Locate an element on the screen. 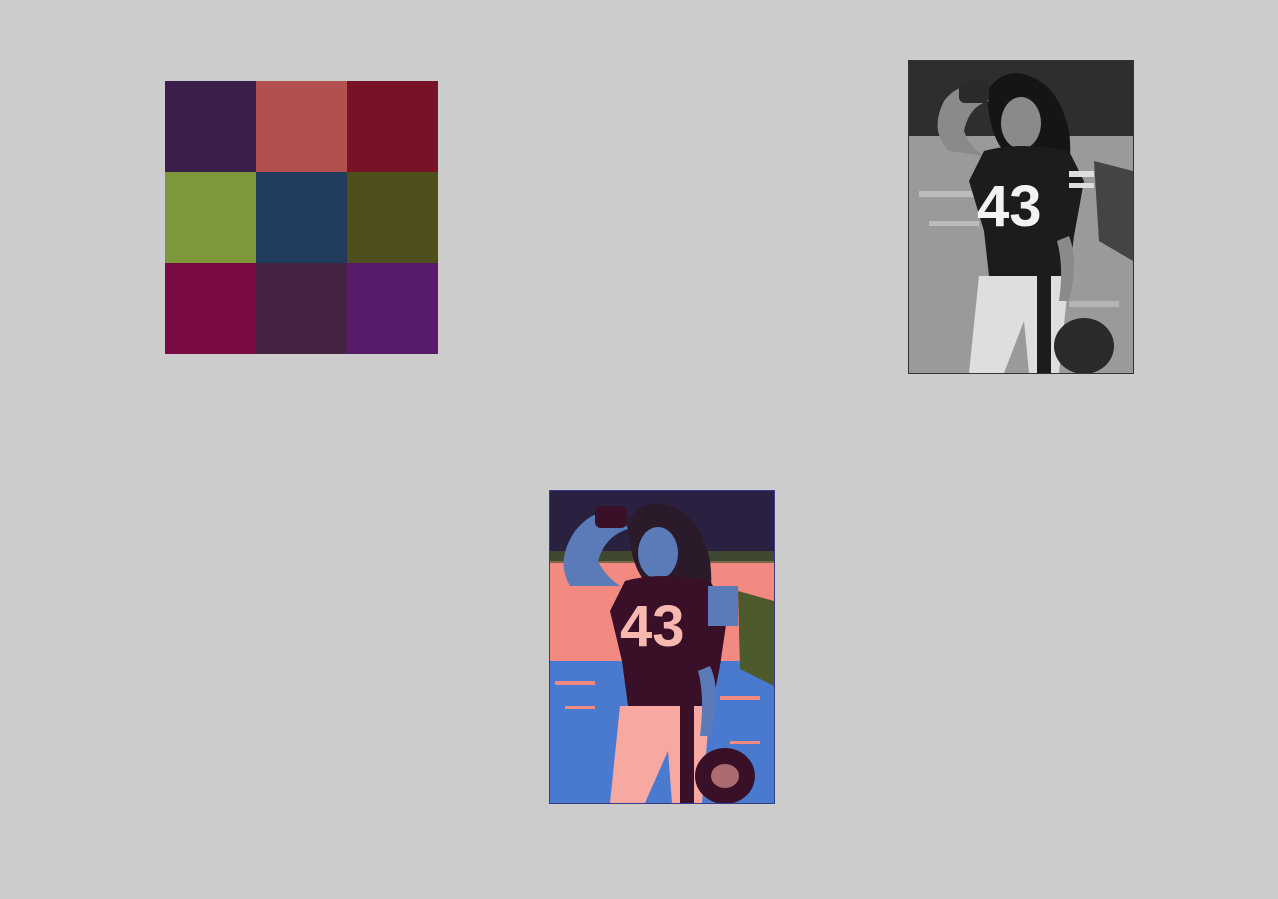 The image size is (1278, 899). grayscale-jersey-number: 43 is located at coordinates (1009, 206).